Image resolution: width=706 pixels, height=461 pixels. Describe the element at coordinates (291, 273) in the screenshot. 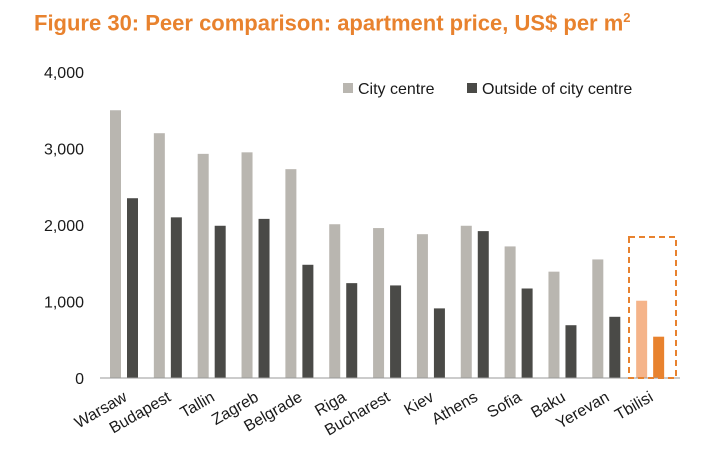

I see `bar-city-centre-belgrade` at that location.